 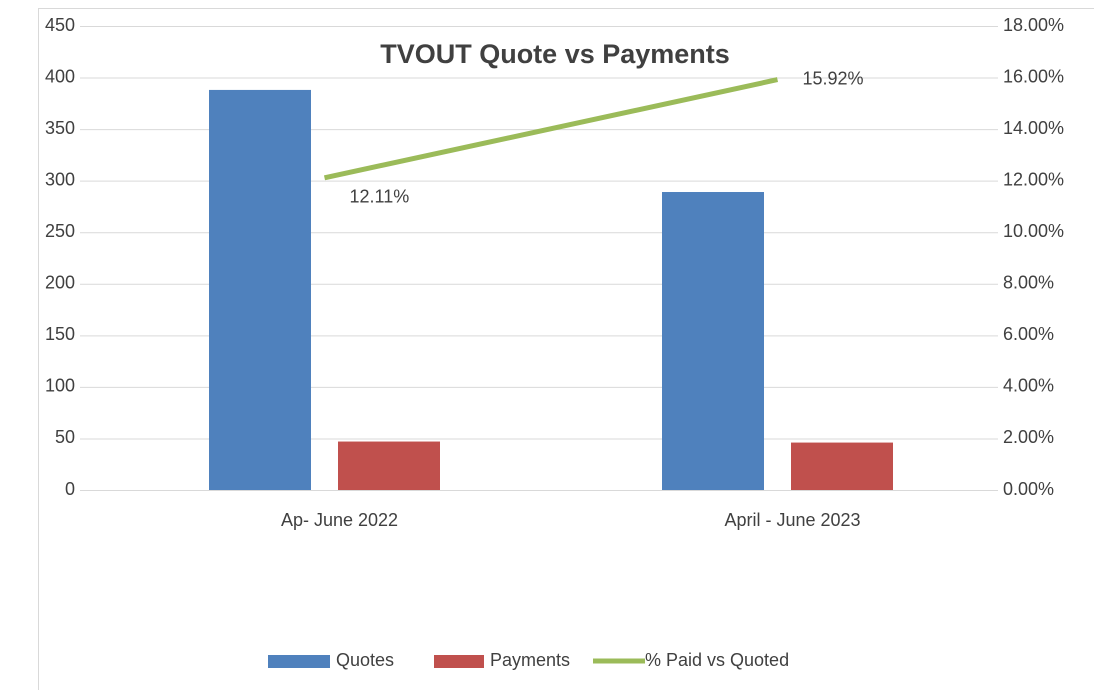 I want to click on legend-label: Quotes, so click(x=365, y=660).